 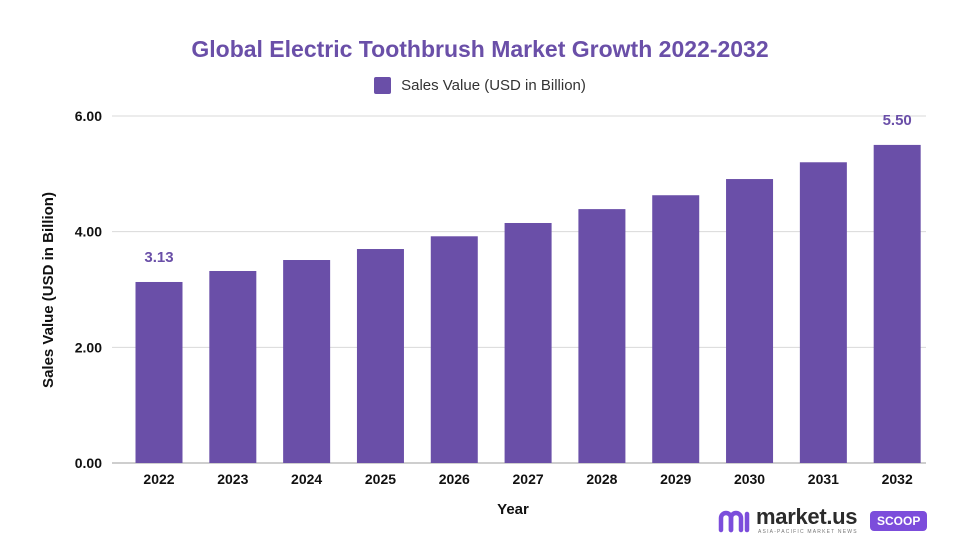 What do you see at coordinates (48, 290) in the screenshot?
I see `y-axis-title: Sales Value (USD in Billion)` at bounding box center [48, 290].